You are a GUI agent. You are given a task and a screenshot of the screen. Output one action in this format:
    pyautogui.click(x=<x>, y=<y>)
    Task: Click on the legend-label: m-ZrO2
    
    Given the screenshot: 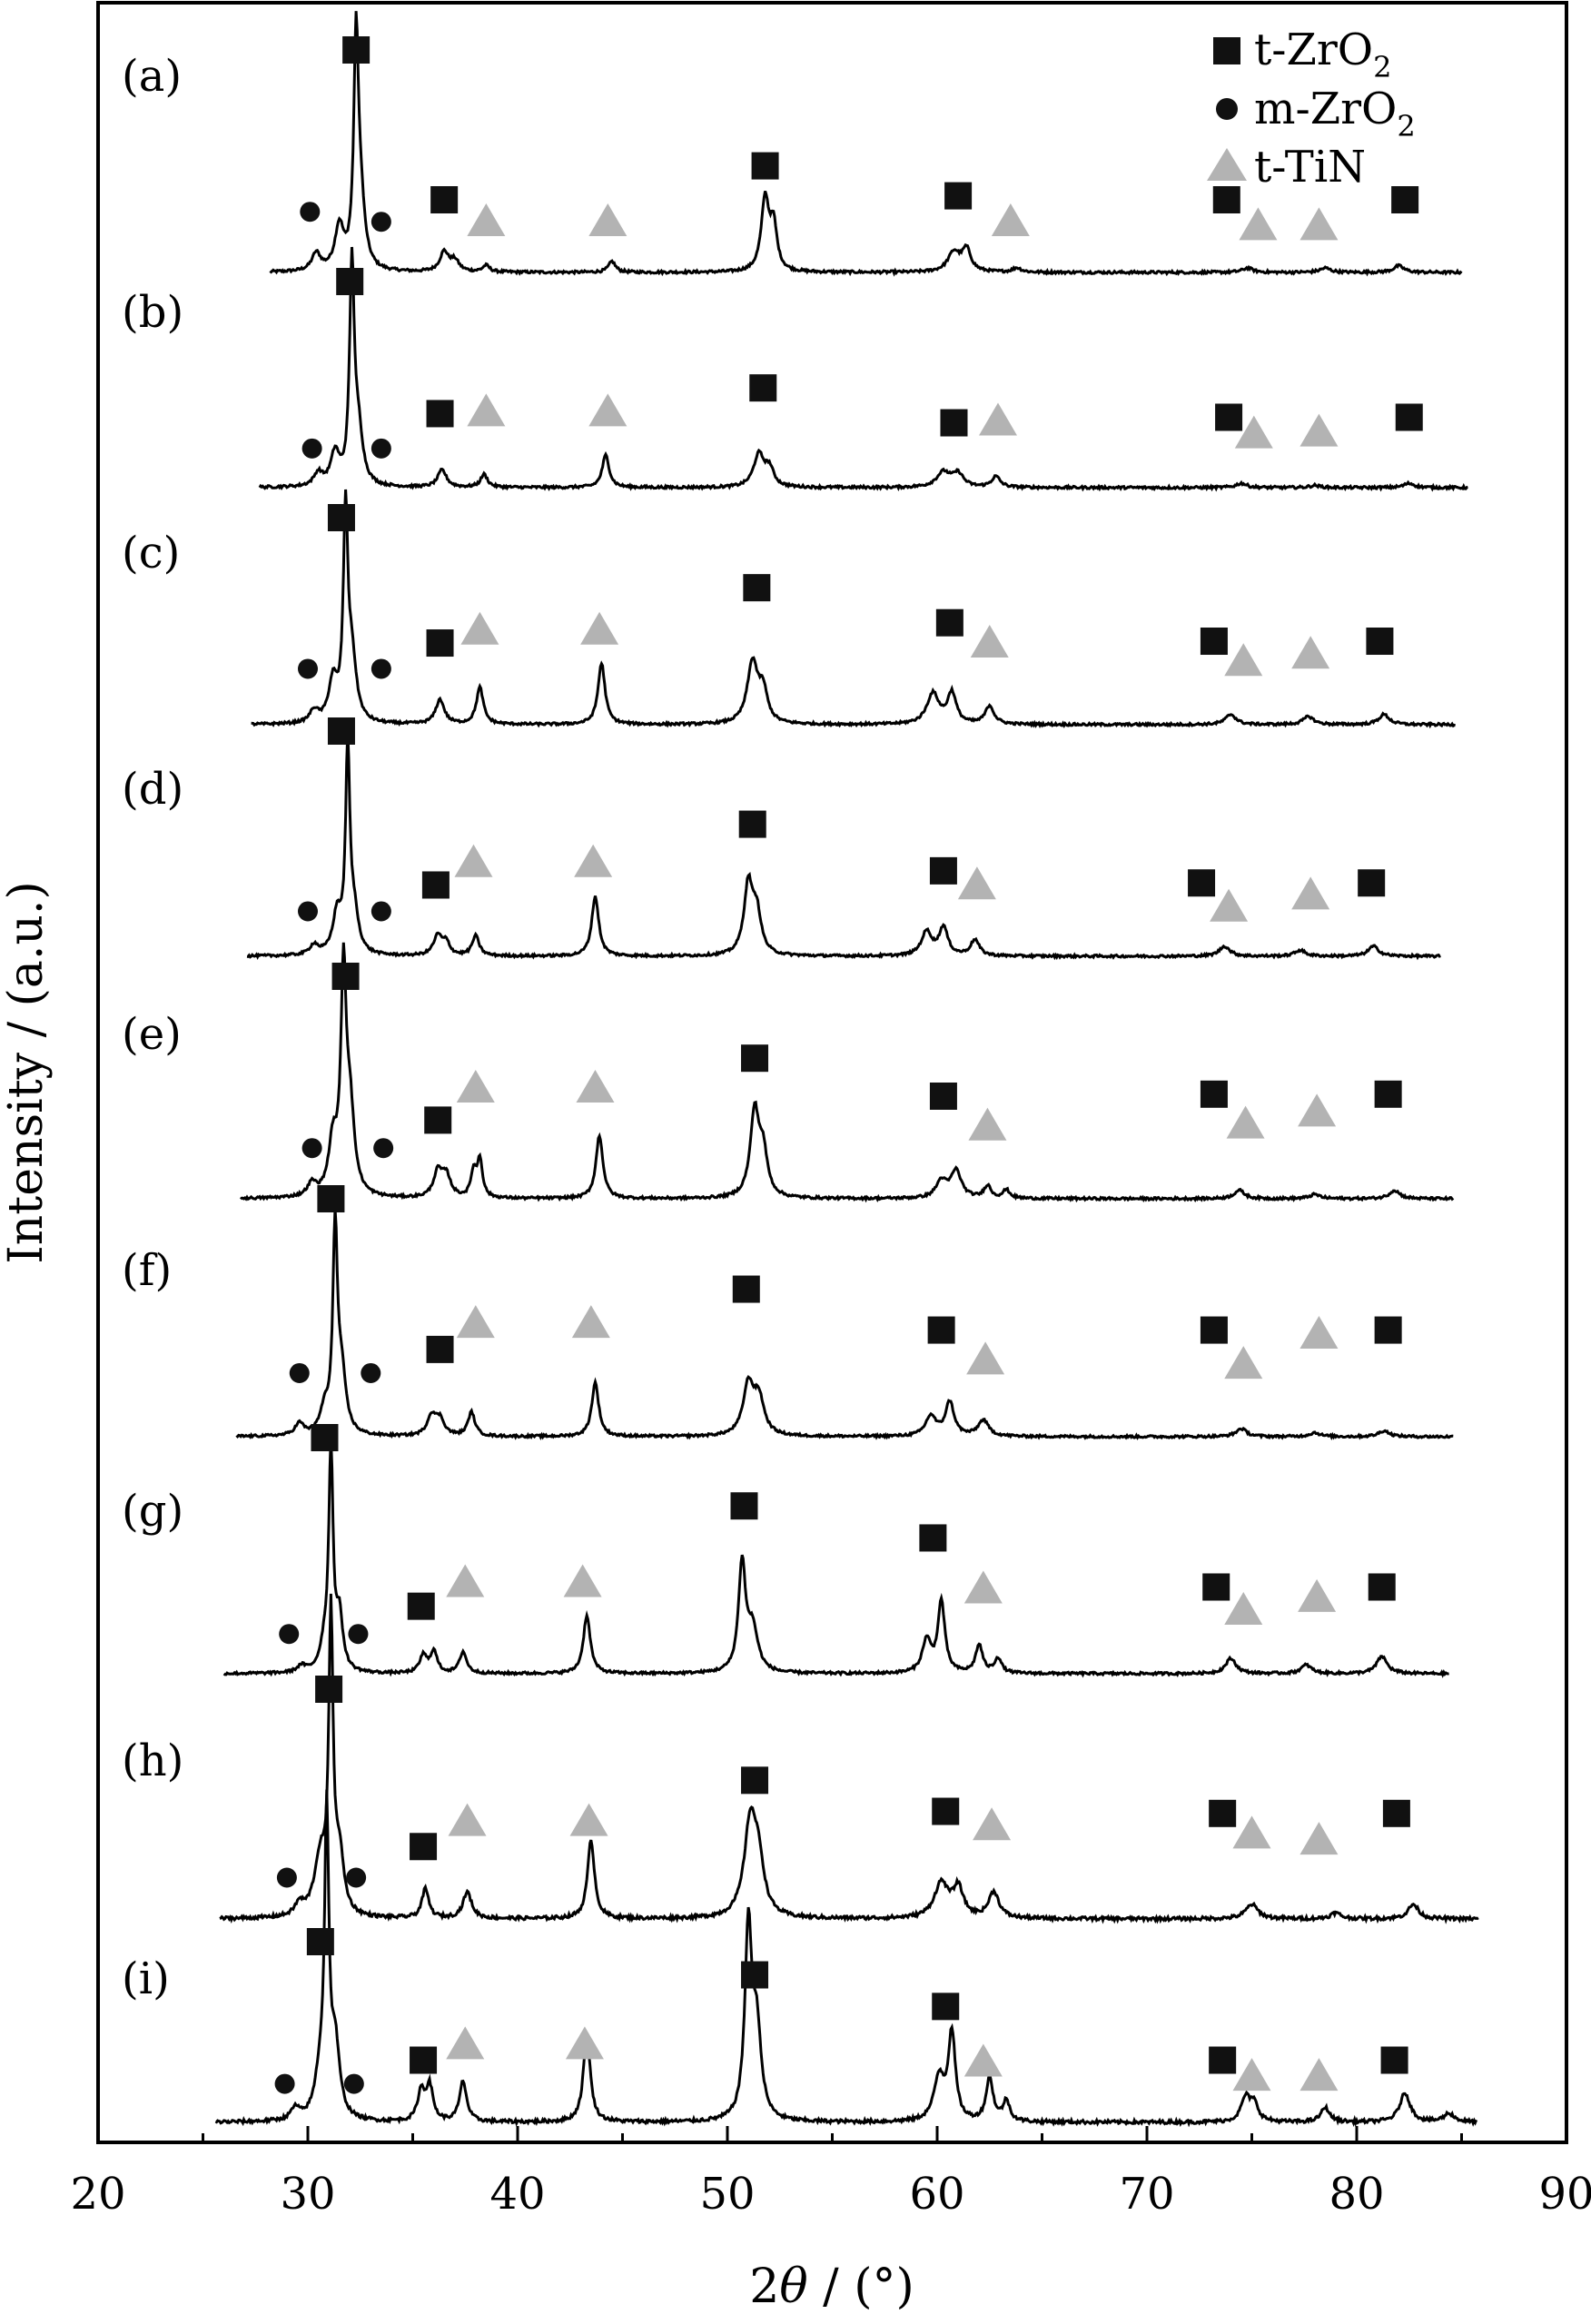 What is the action you would take?
    pyautogui.click(x=1335, y=113)
    